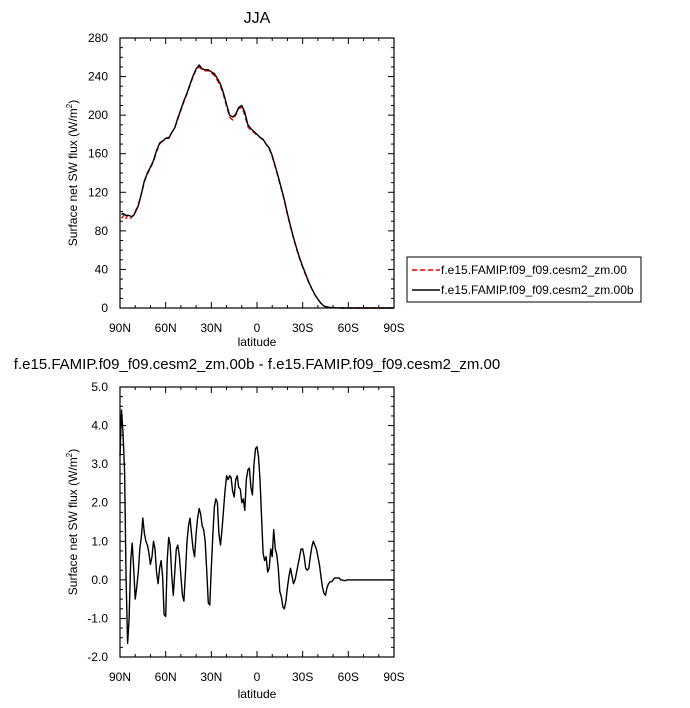 The height and width of the screenshot is (708, 690). I want to click on y-tick-label: 3.0, so click(99, 464).